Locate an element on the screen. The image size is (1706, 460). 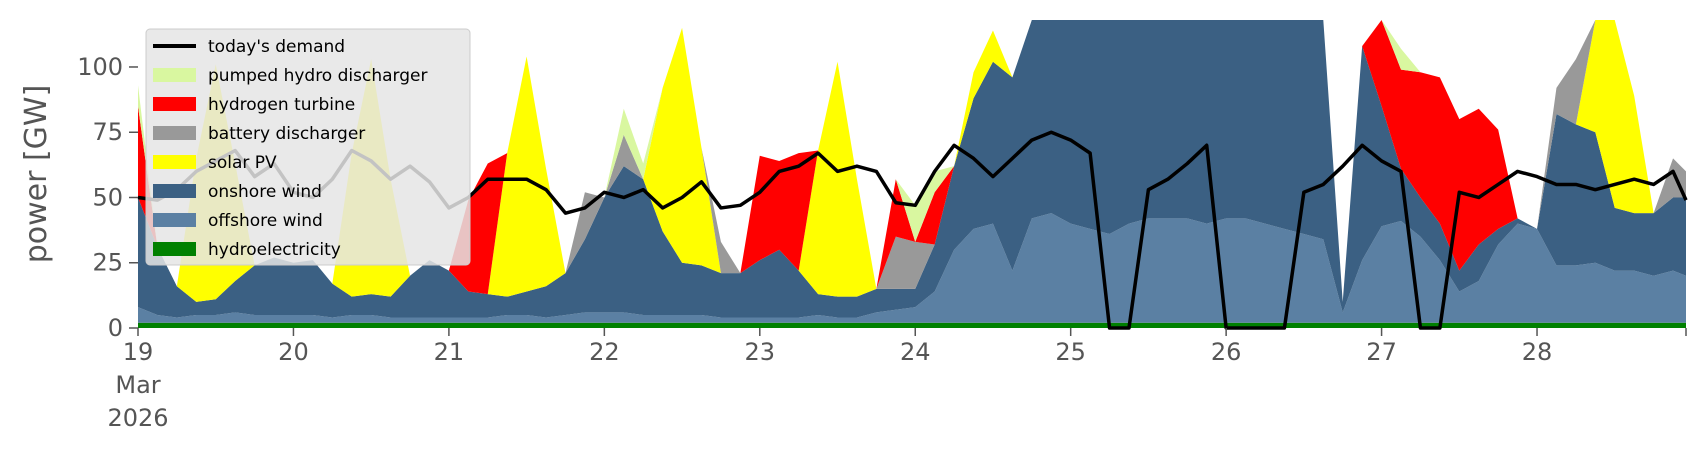
legend-box is located at coordinates (308, 147).